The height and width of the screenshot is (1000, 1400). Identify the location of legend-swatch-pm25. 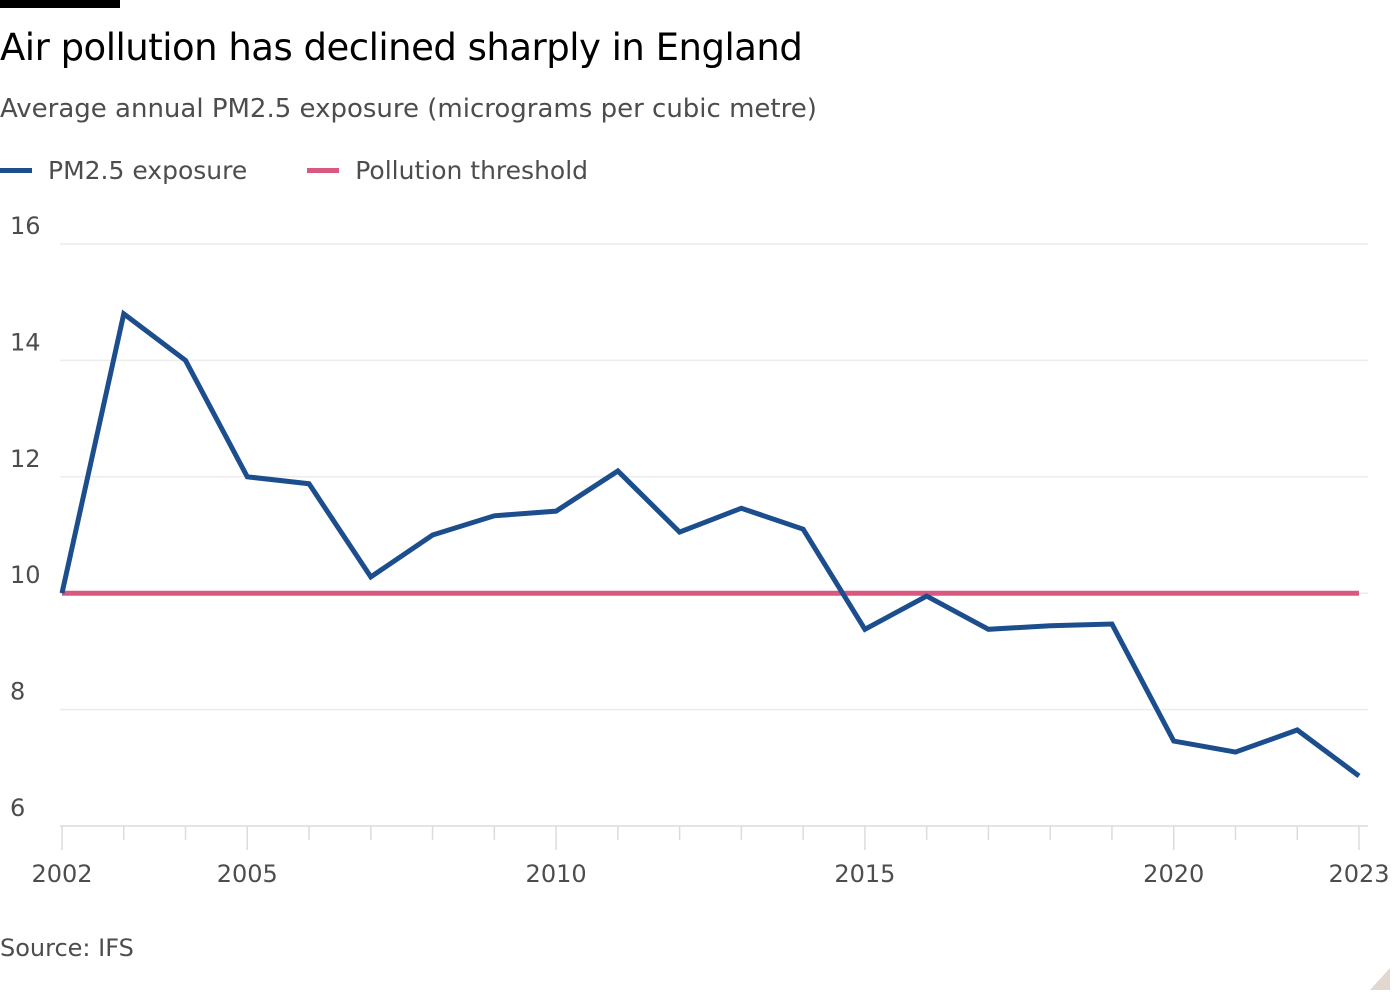
(16, 170).